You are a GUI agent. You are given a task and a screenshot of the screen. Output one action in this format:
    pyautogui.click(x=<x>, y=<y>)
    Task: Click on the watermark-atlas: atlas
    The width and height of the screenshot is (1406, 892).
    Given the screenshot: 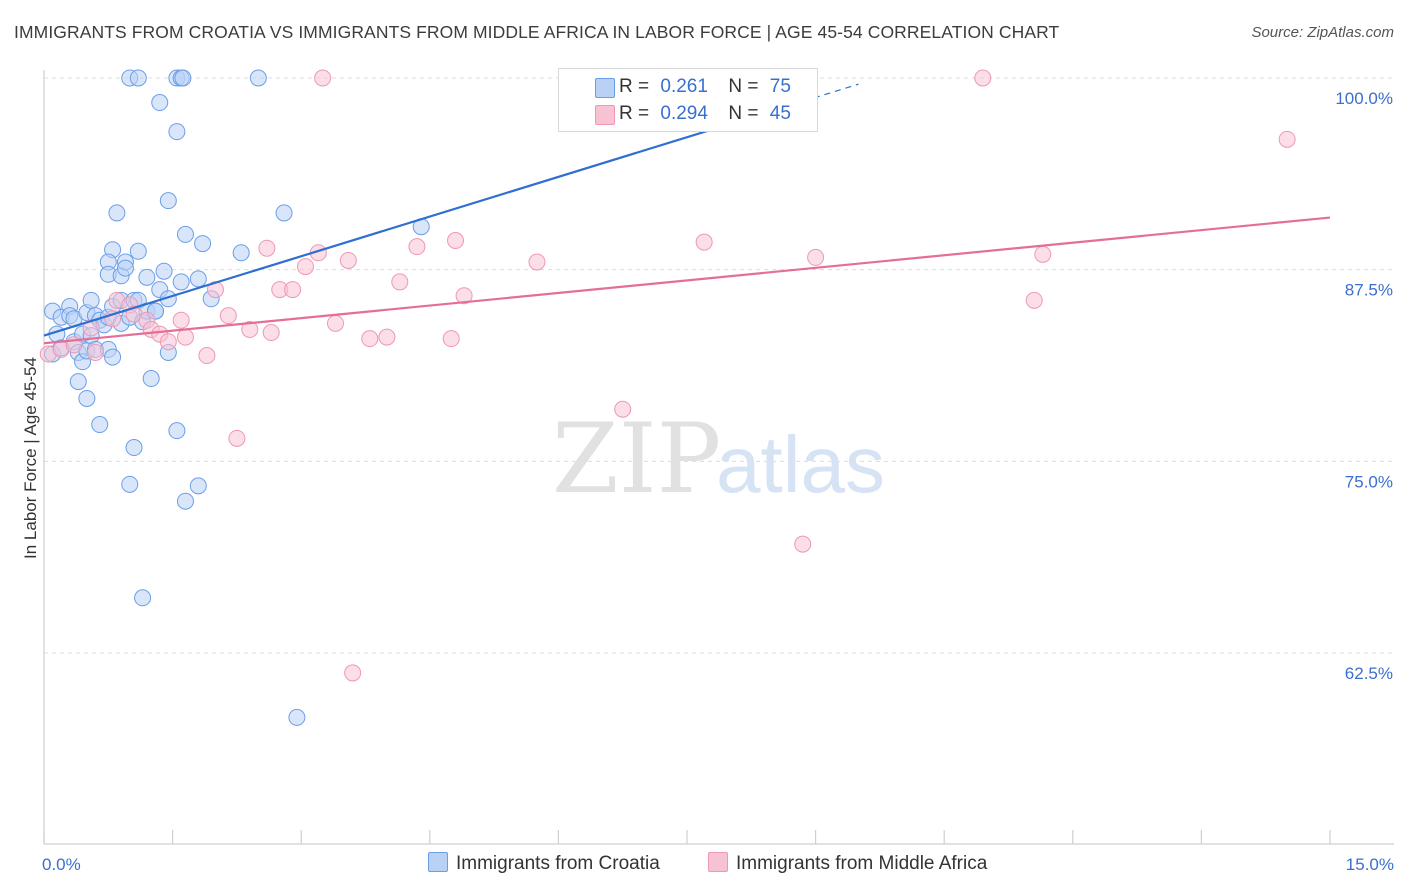 What is the action you would take?
    pyautogui.click(x=800, y=464)
    